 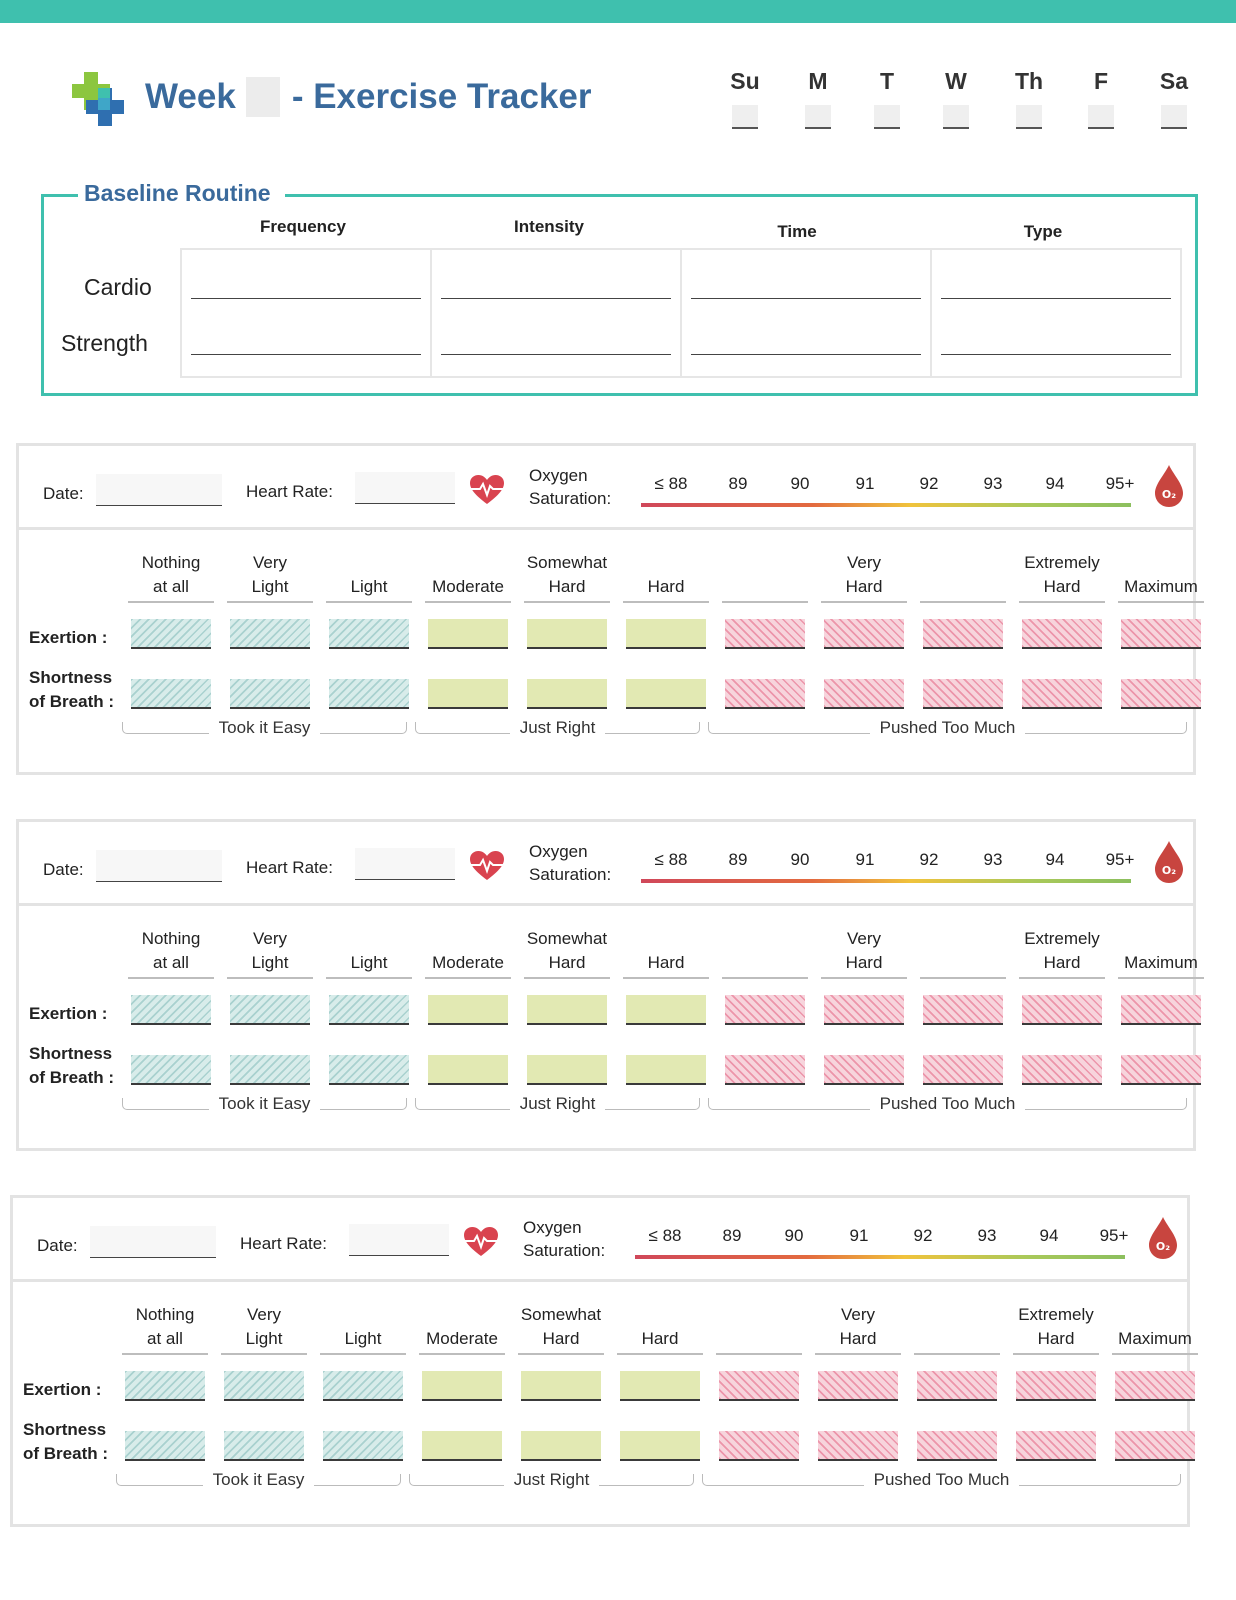 What do you see at coordinates (1056, 298) in the screenshot?
I see `cardio-type-input` at bounding box center [1056, 298].